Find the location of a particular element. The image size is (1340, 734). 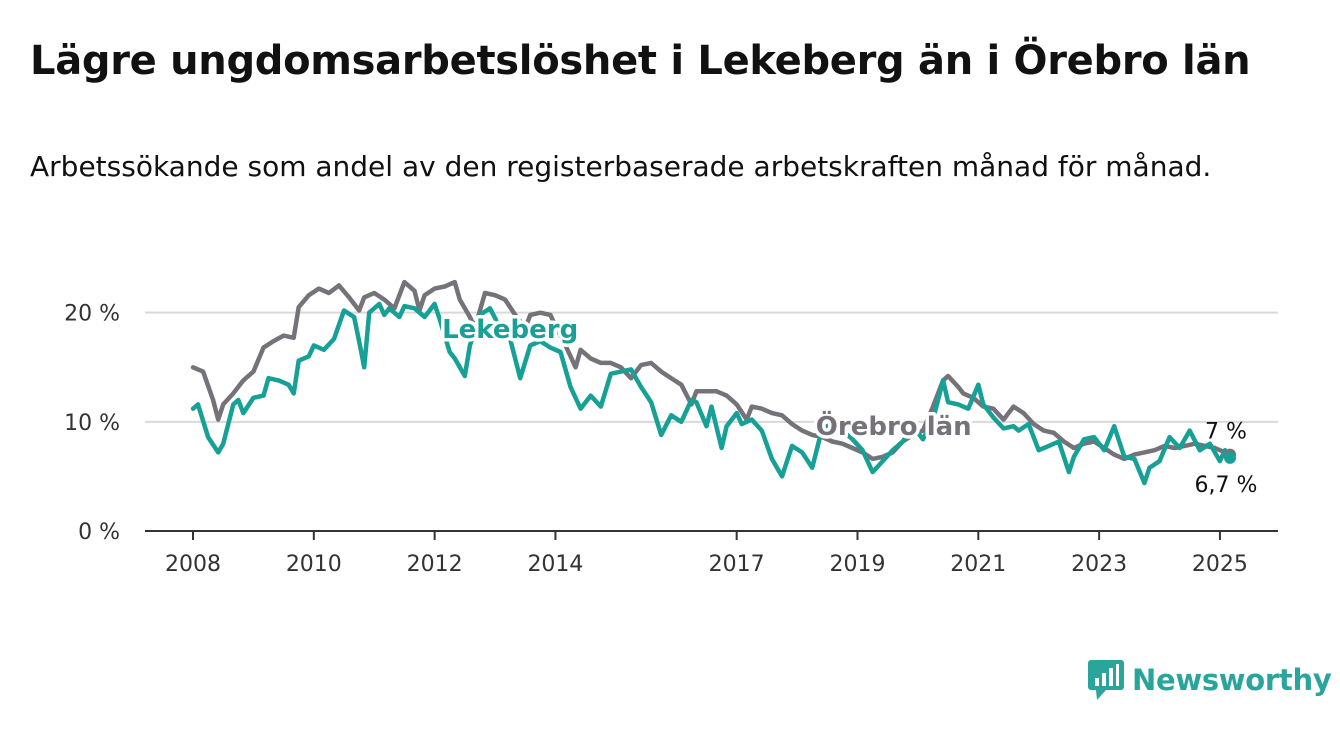

end-point is located at coordinates (1230, 457).